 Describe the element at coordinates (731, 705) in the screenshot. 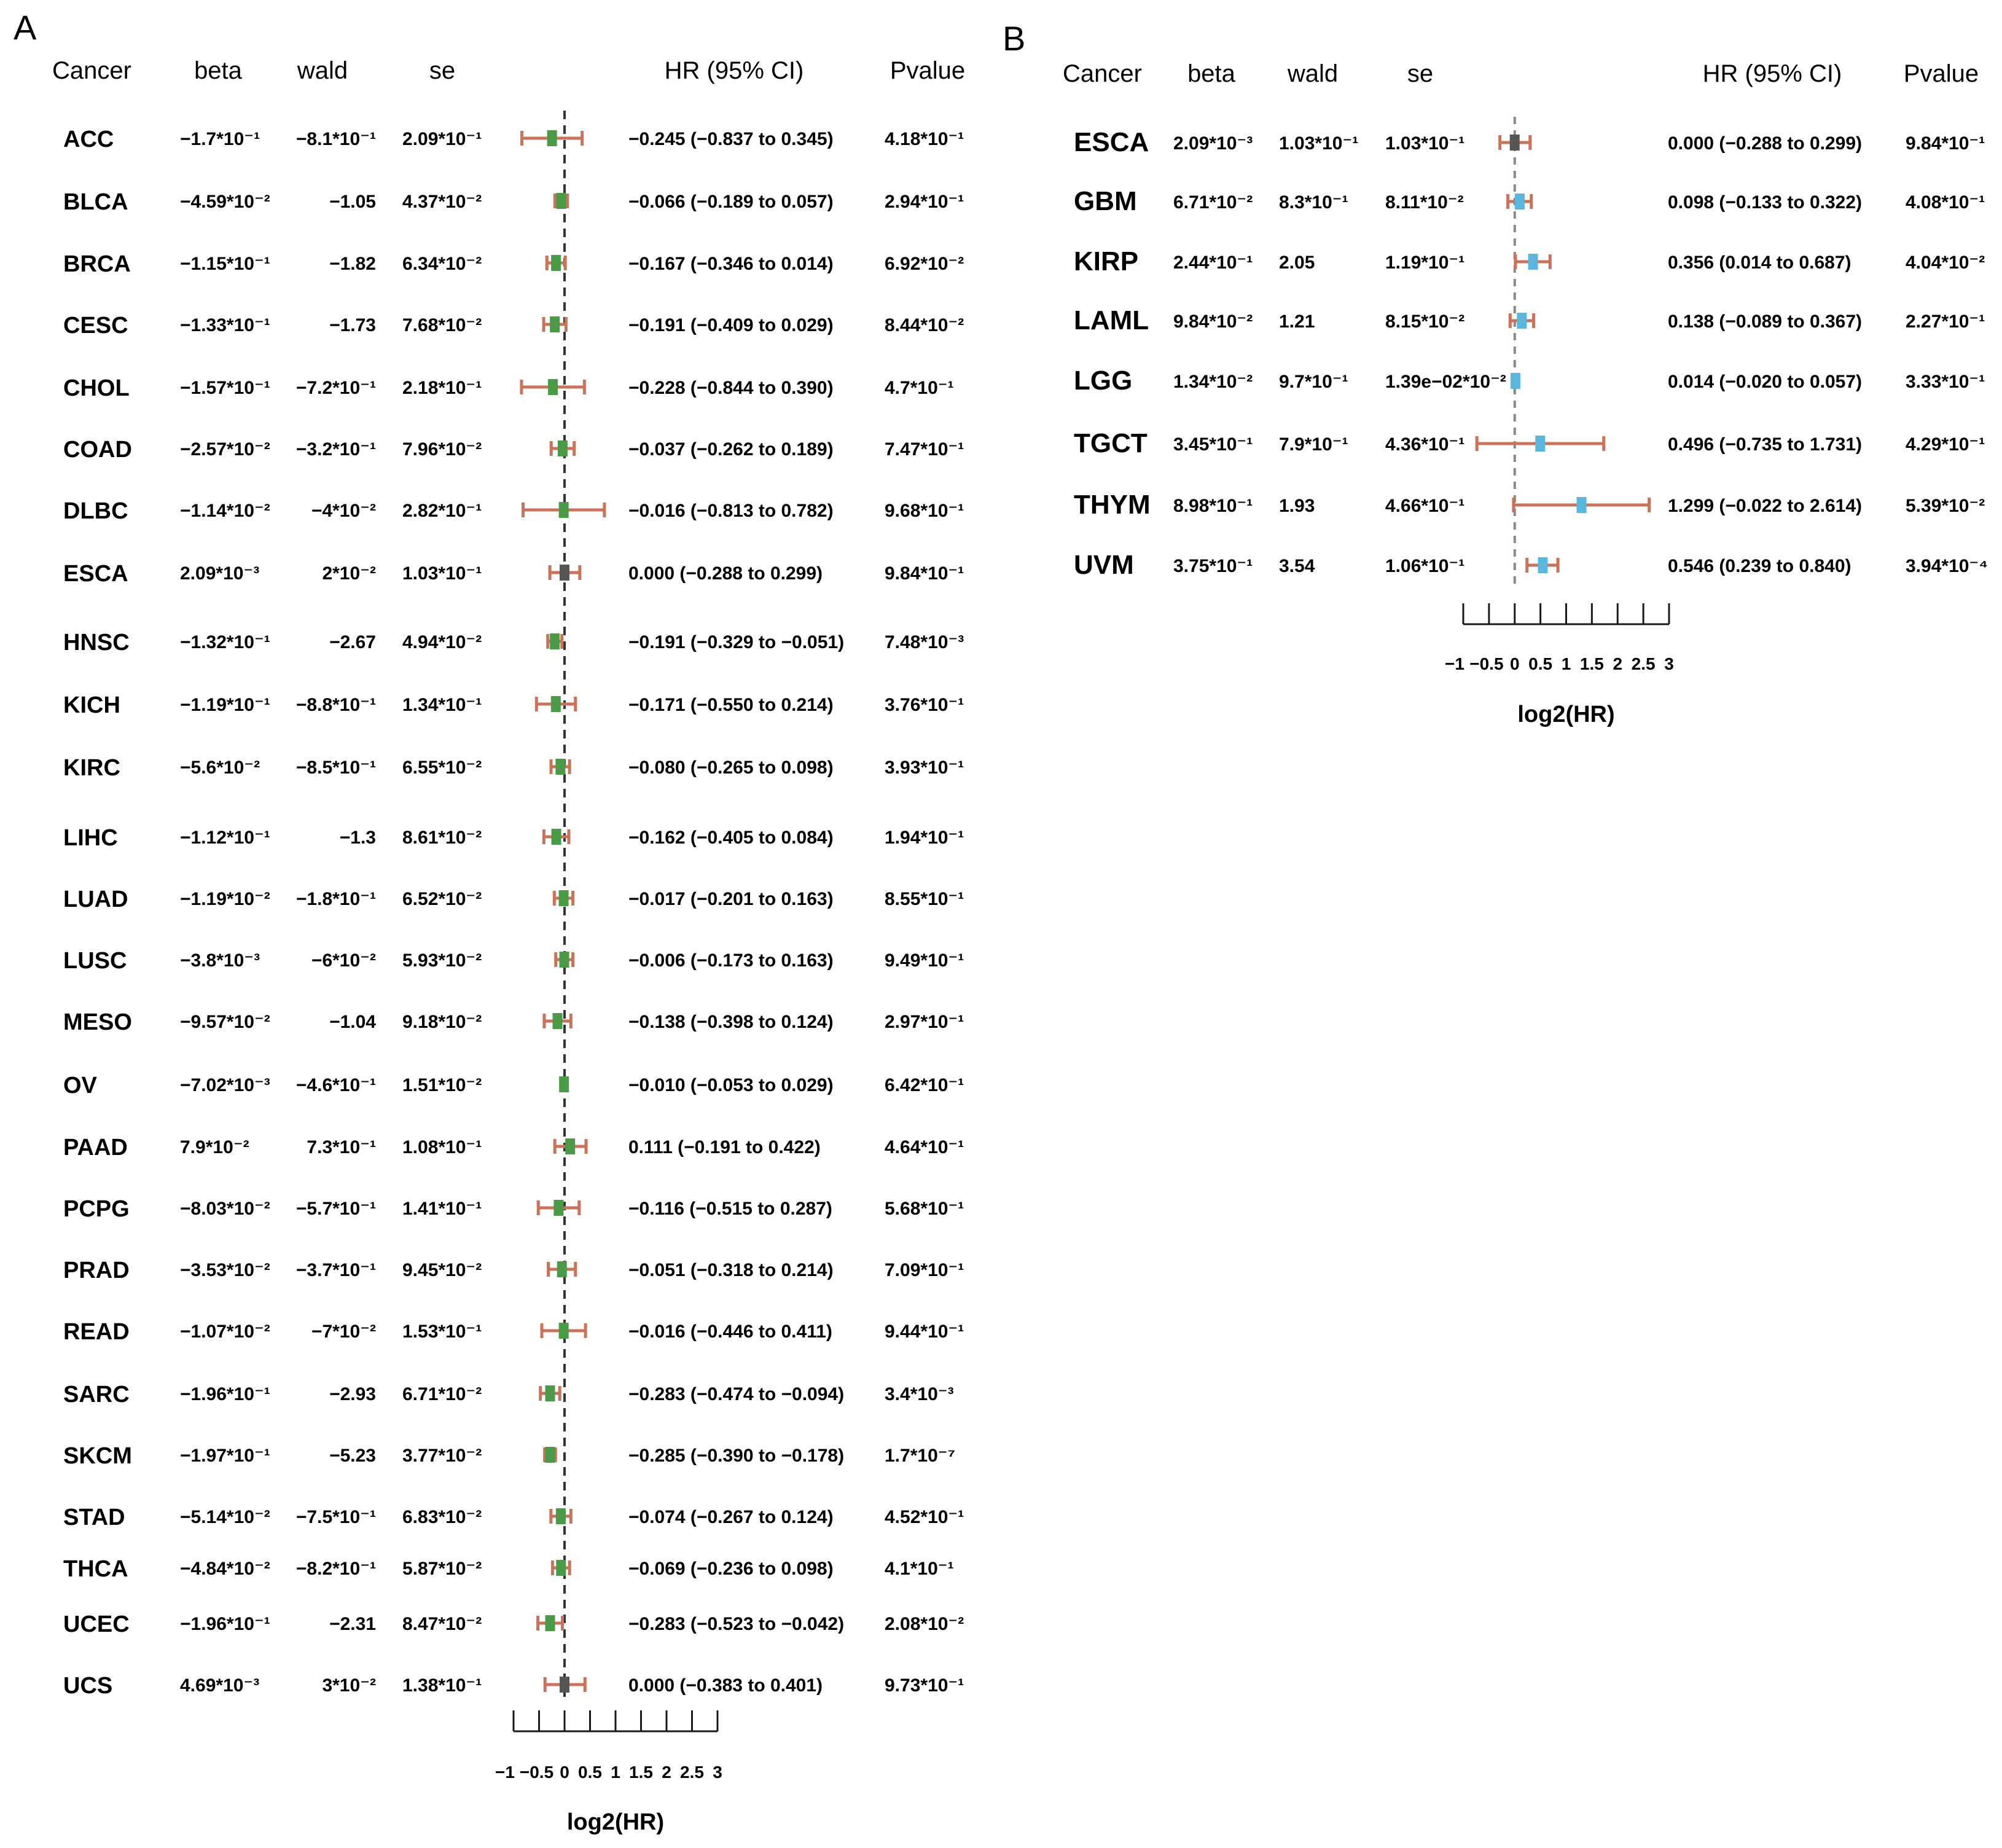

I see `panel-a-hr-ci-value: −0.171 (−0.550 to 0.214)` at that location.